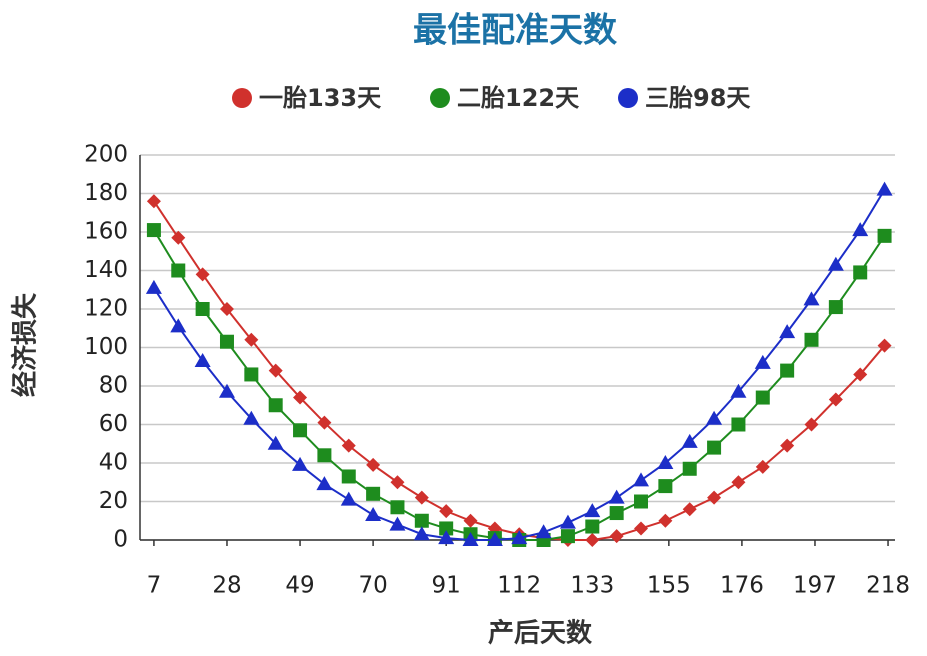 The height and width of the screenshot is (656, 927). I want to click on y-tick-label: 200, so click(106, 155).